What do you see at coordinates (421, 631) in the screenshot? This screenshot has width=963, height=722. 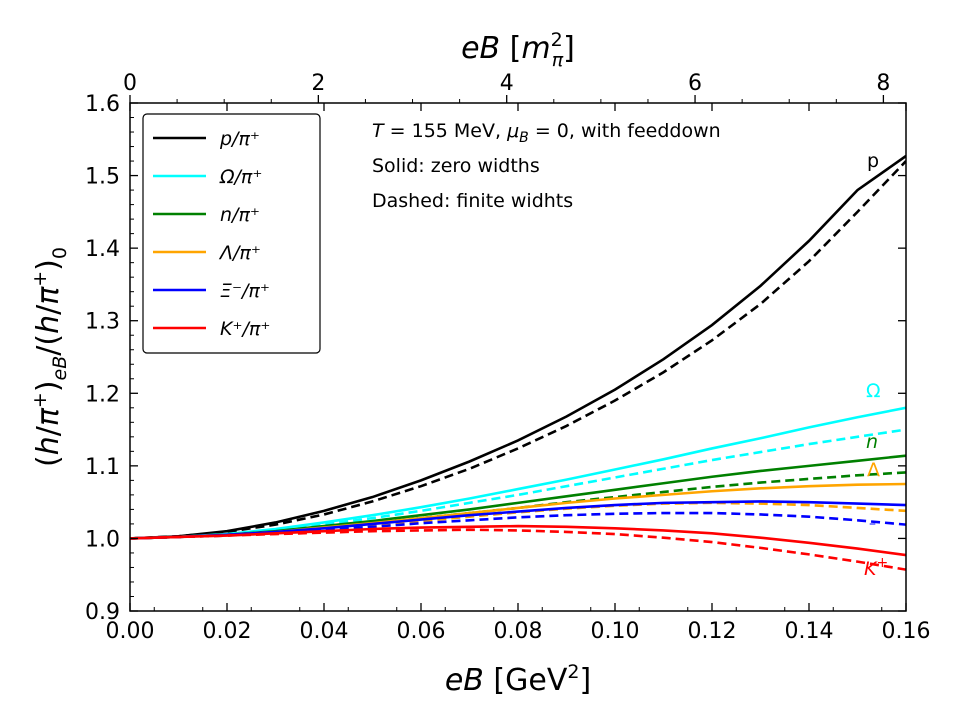 I see `x-tick-label: 0.06` at bounding box center [421, 631].